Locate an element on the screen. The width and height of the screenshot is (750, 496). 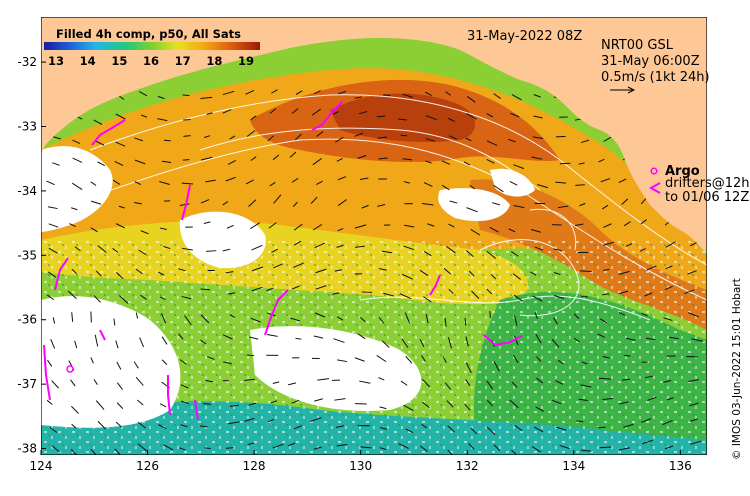
colorbar-ticks: 13 14 15 16 17 18 19 is located at coordinates (151, 61).